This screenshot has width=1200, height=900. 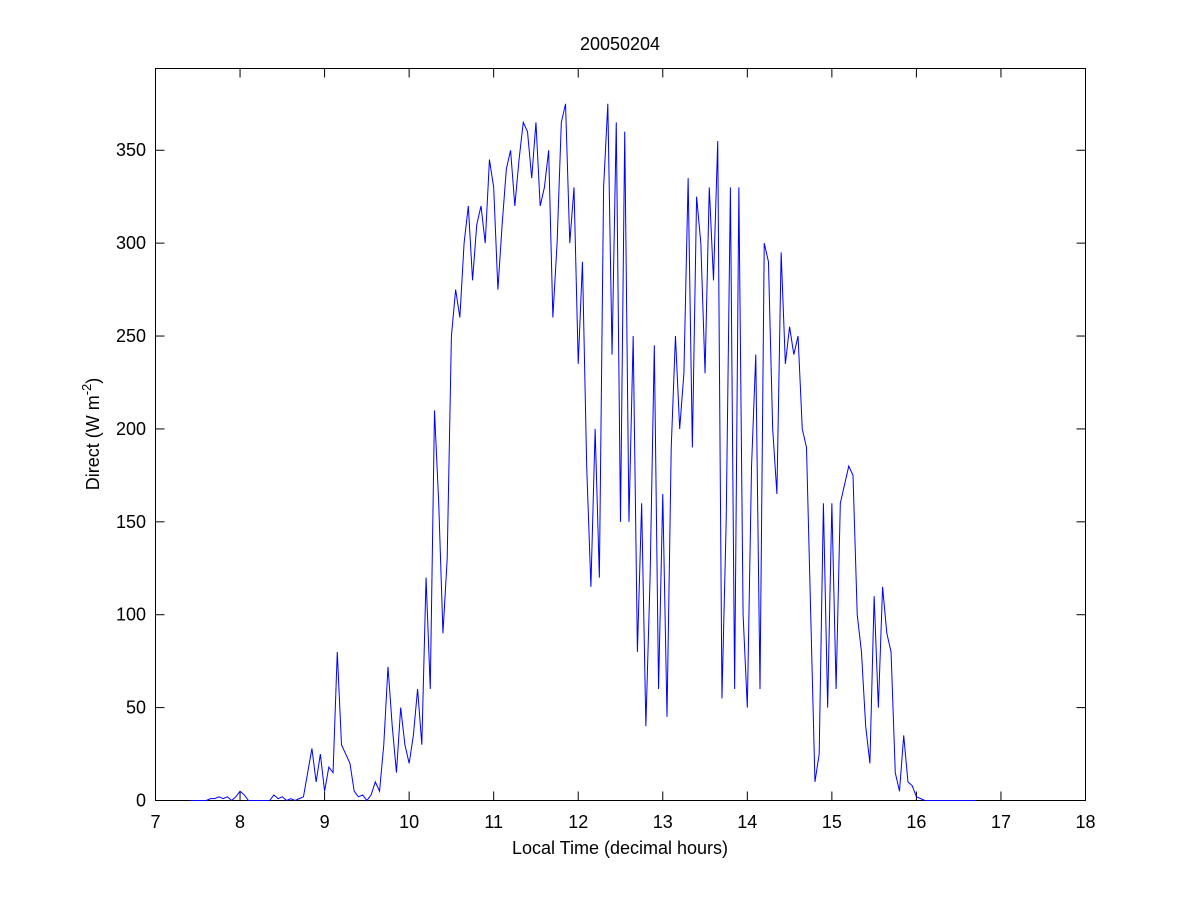 I want to click on x-tick-label: 11, so click(x=493, y=822).